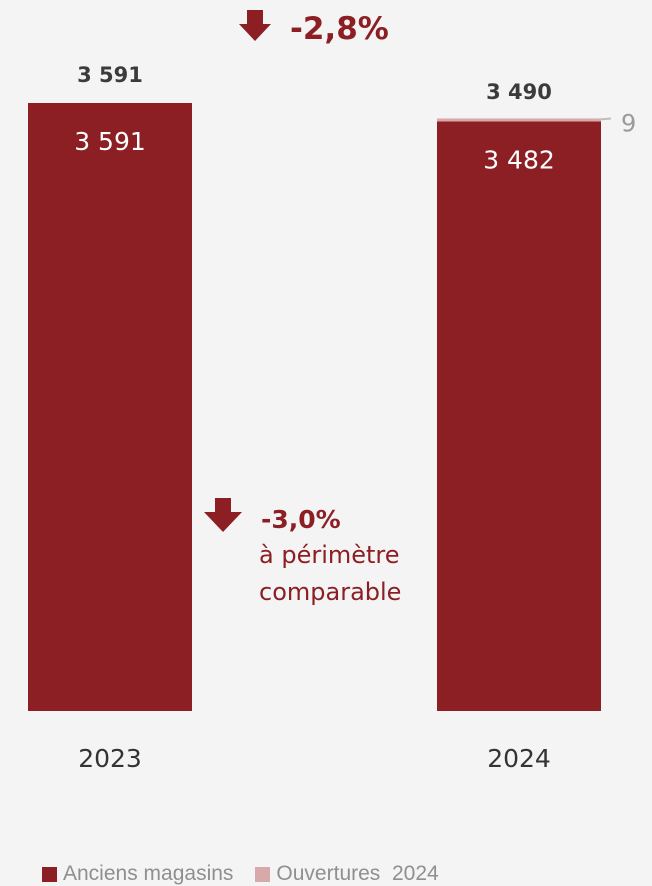 This screenshot has height=886, width=652. What do you see at coordinates (628, 123) in the screenshot?
I see `openings-value-label-2024: 9` at bounding box center [628, 123].